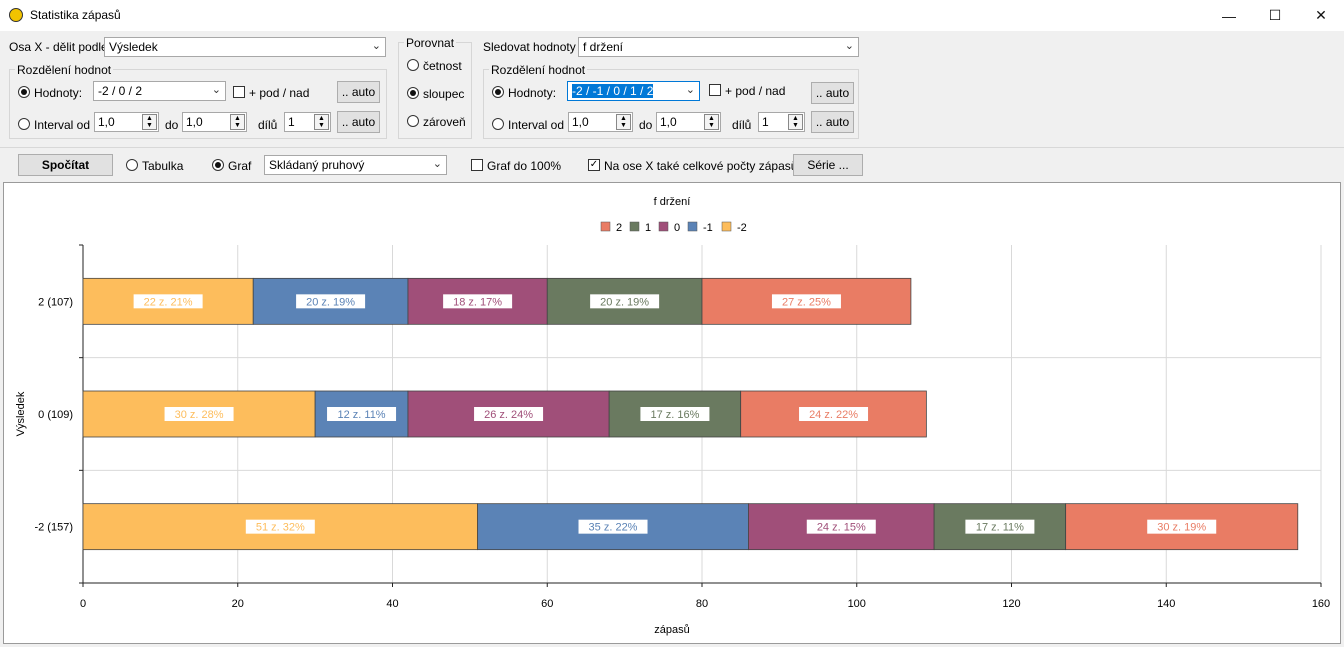 This screenshot has height=647, width=1344. What do you see at coordinates (239, 92) in the screenshot?
I see `axis-x-podnad-checkbox` at bounding box center [239, 92].